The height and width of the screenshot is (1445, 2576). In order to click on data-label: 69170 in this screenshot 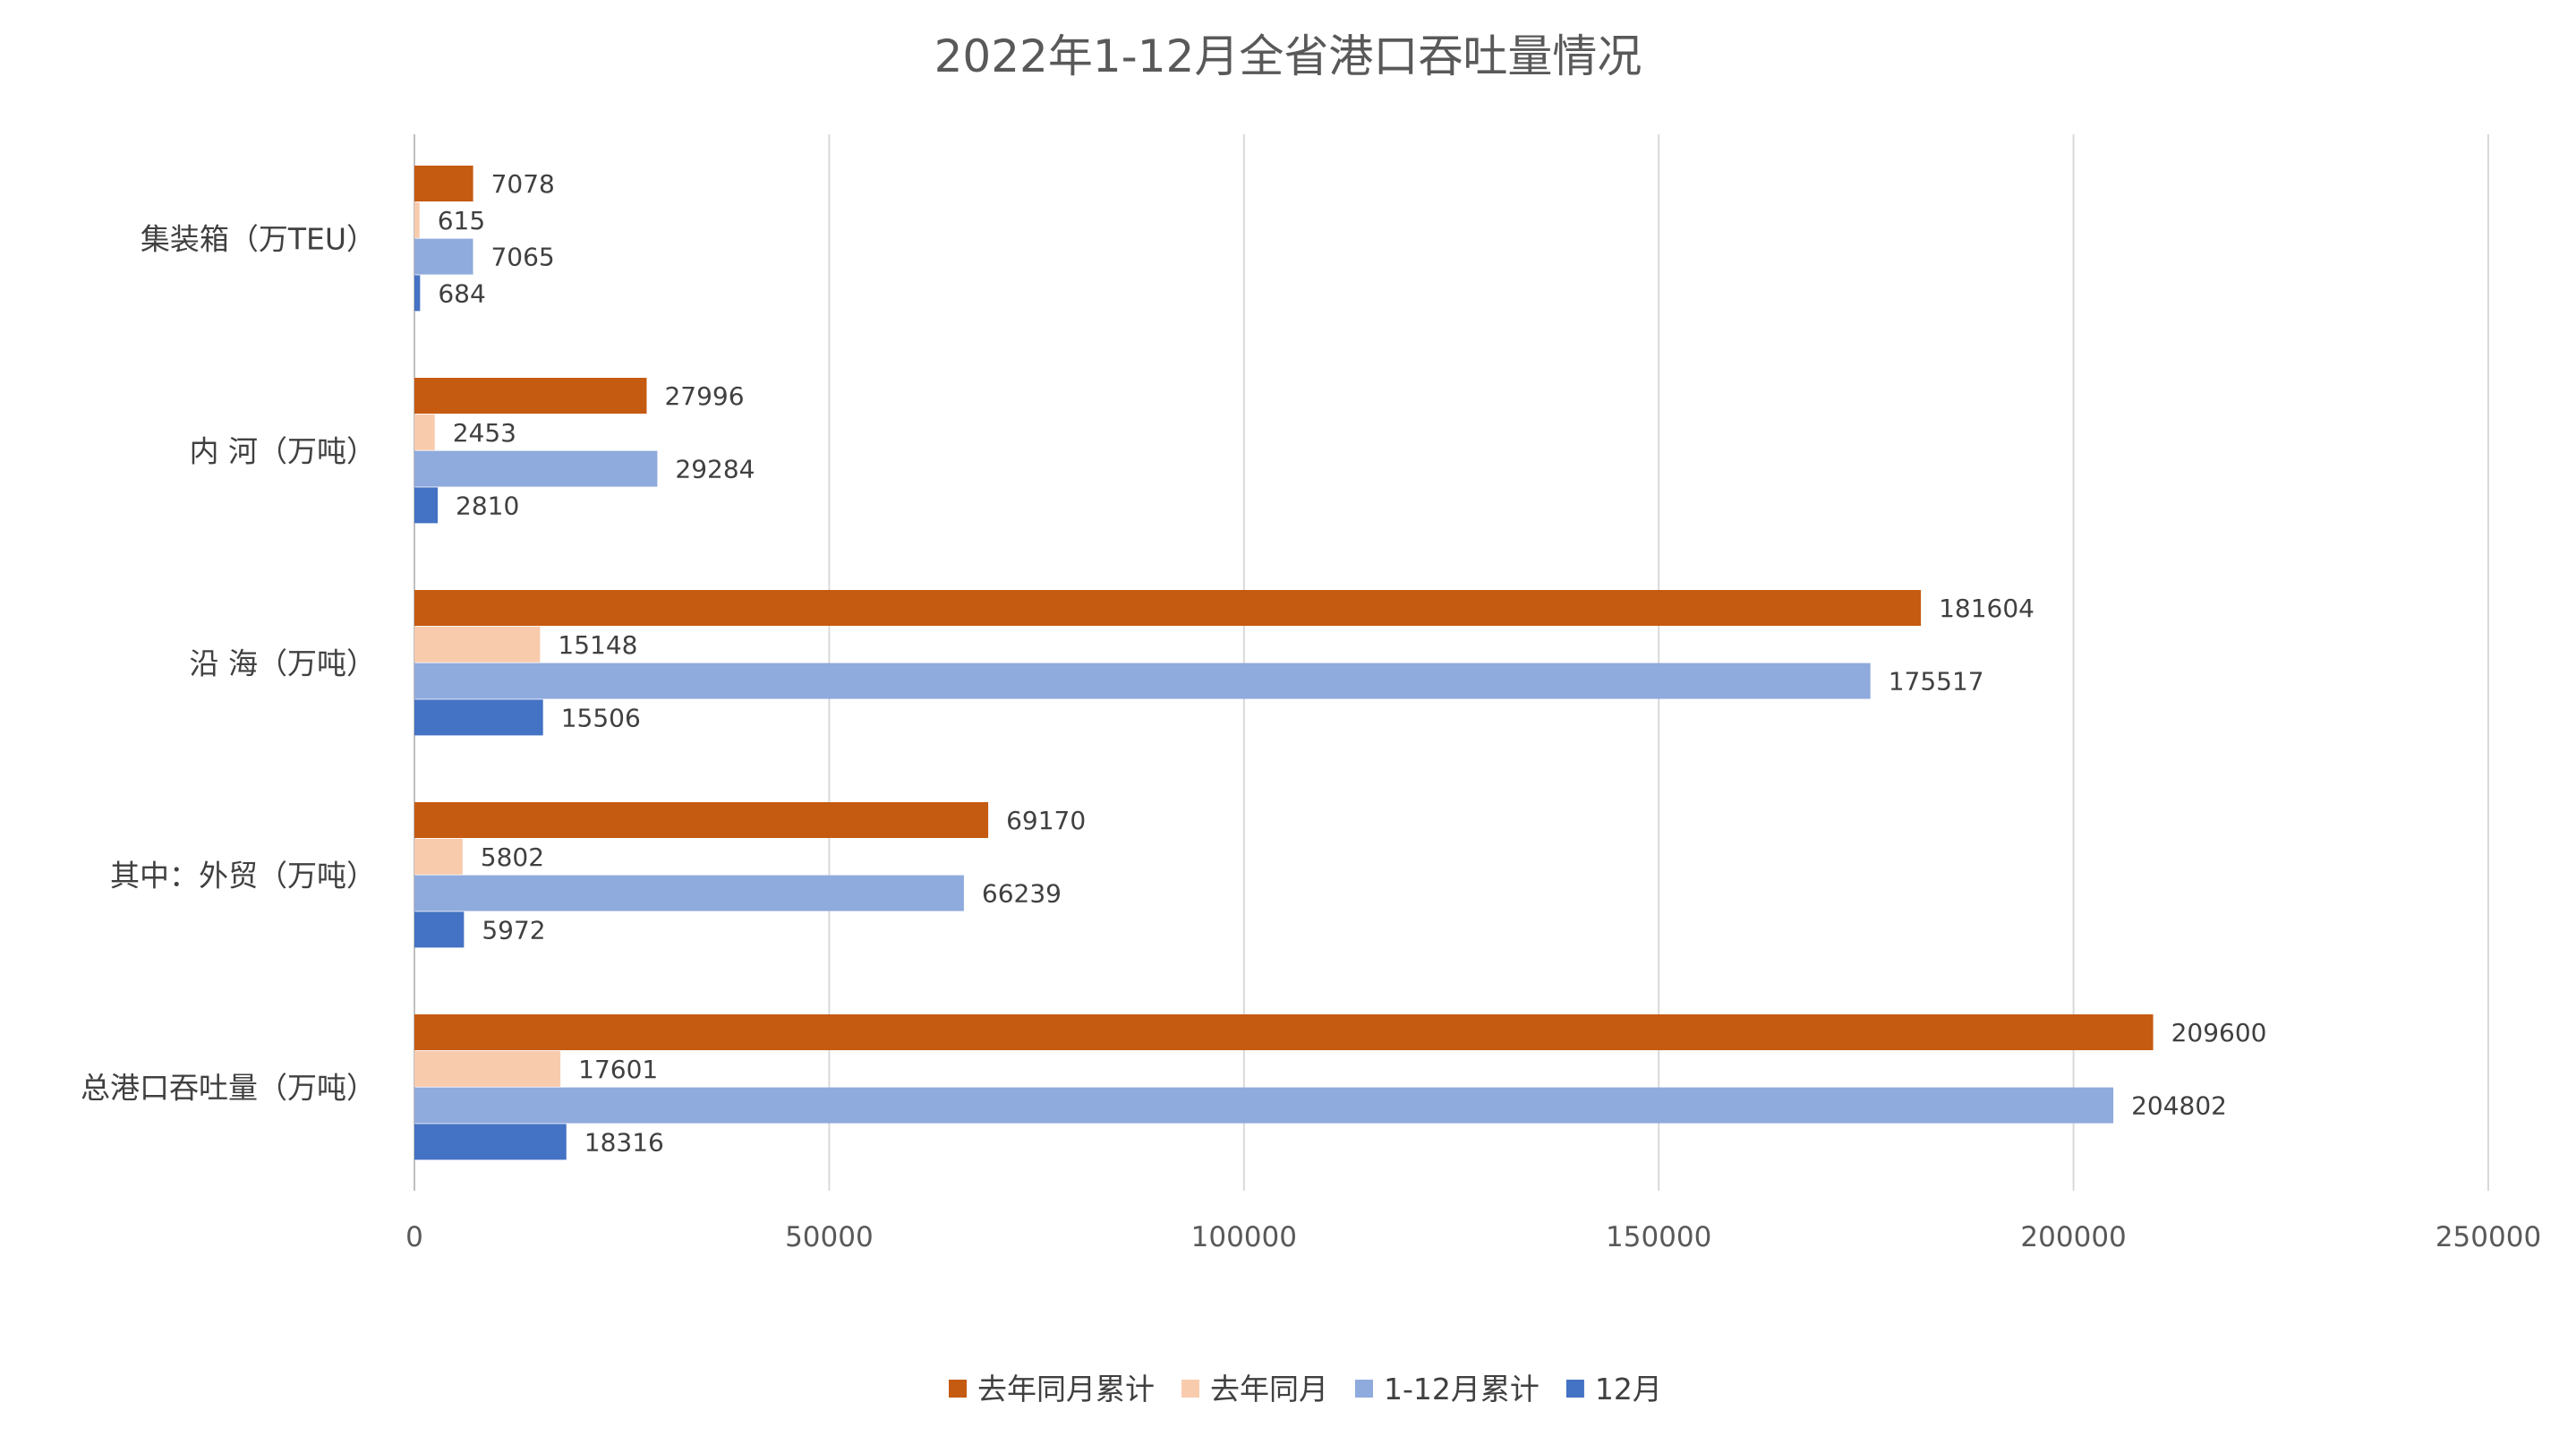, I will do `click(1046, 820)`.